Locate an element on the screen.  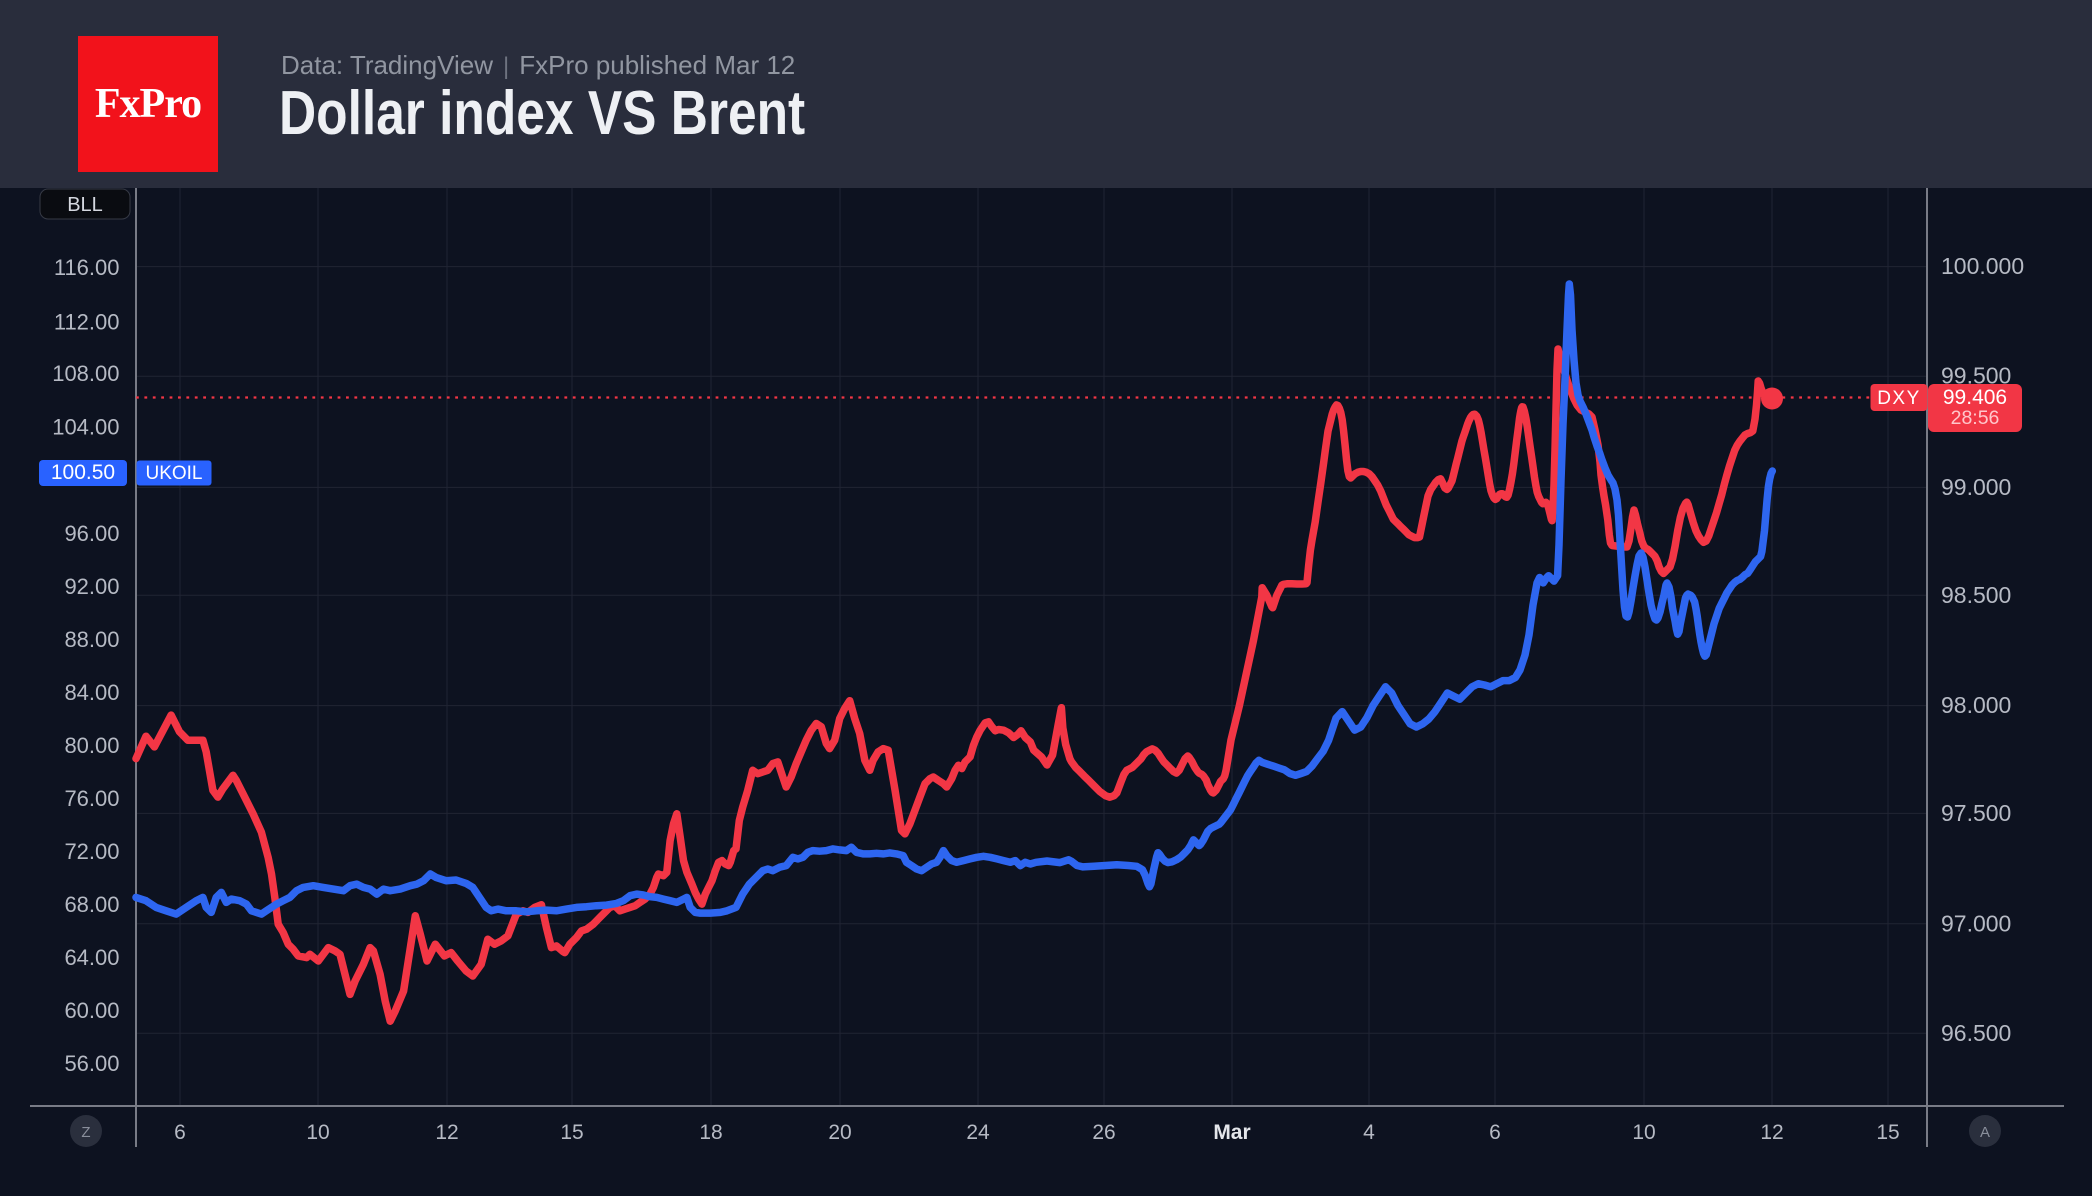
svg-text: 96.00 is located at coordinates (91, 533).